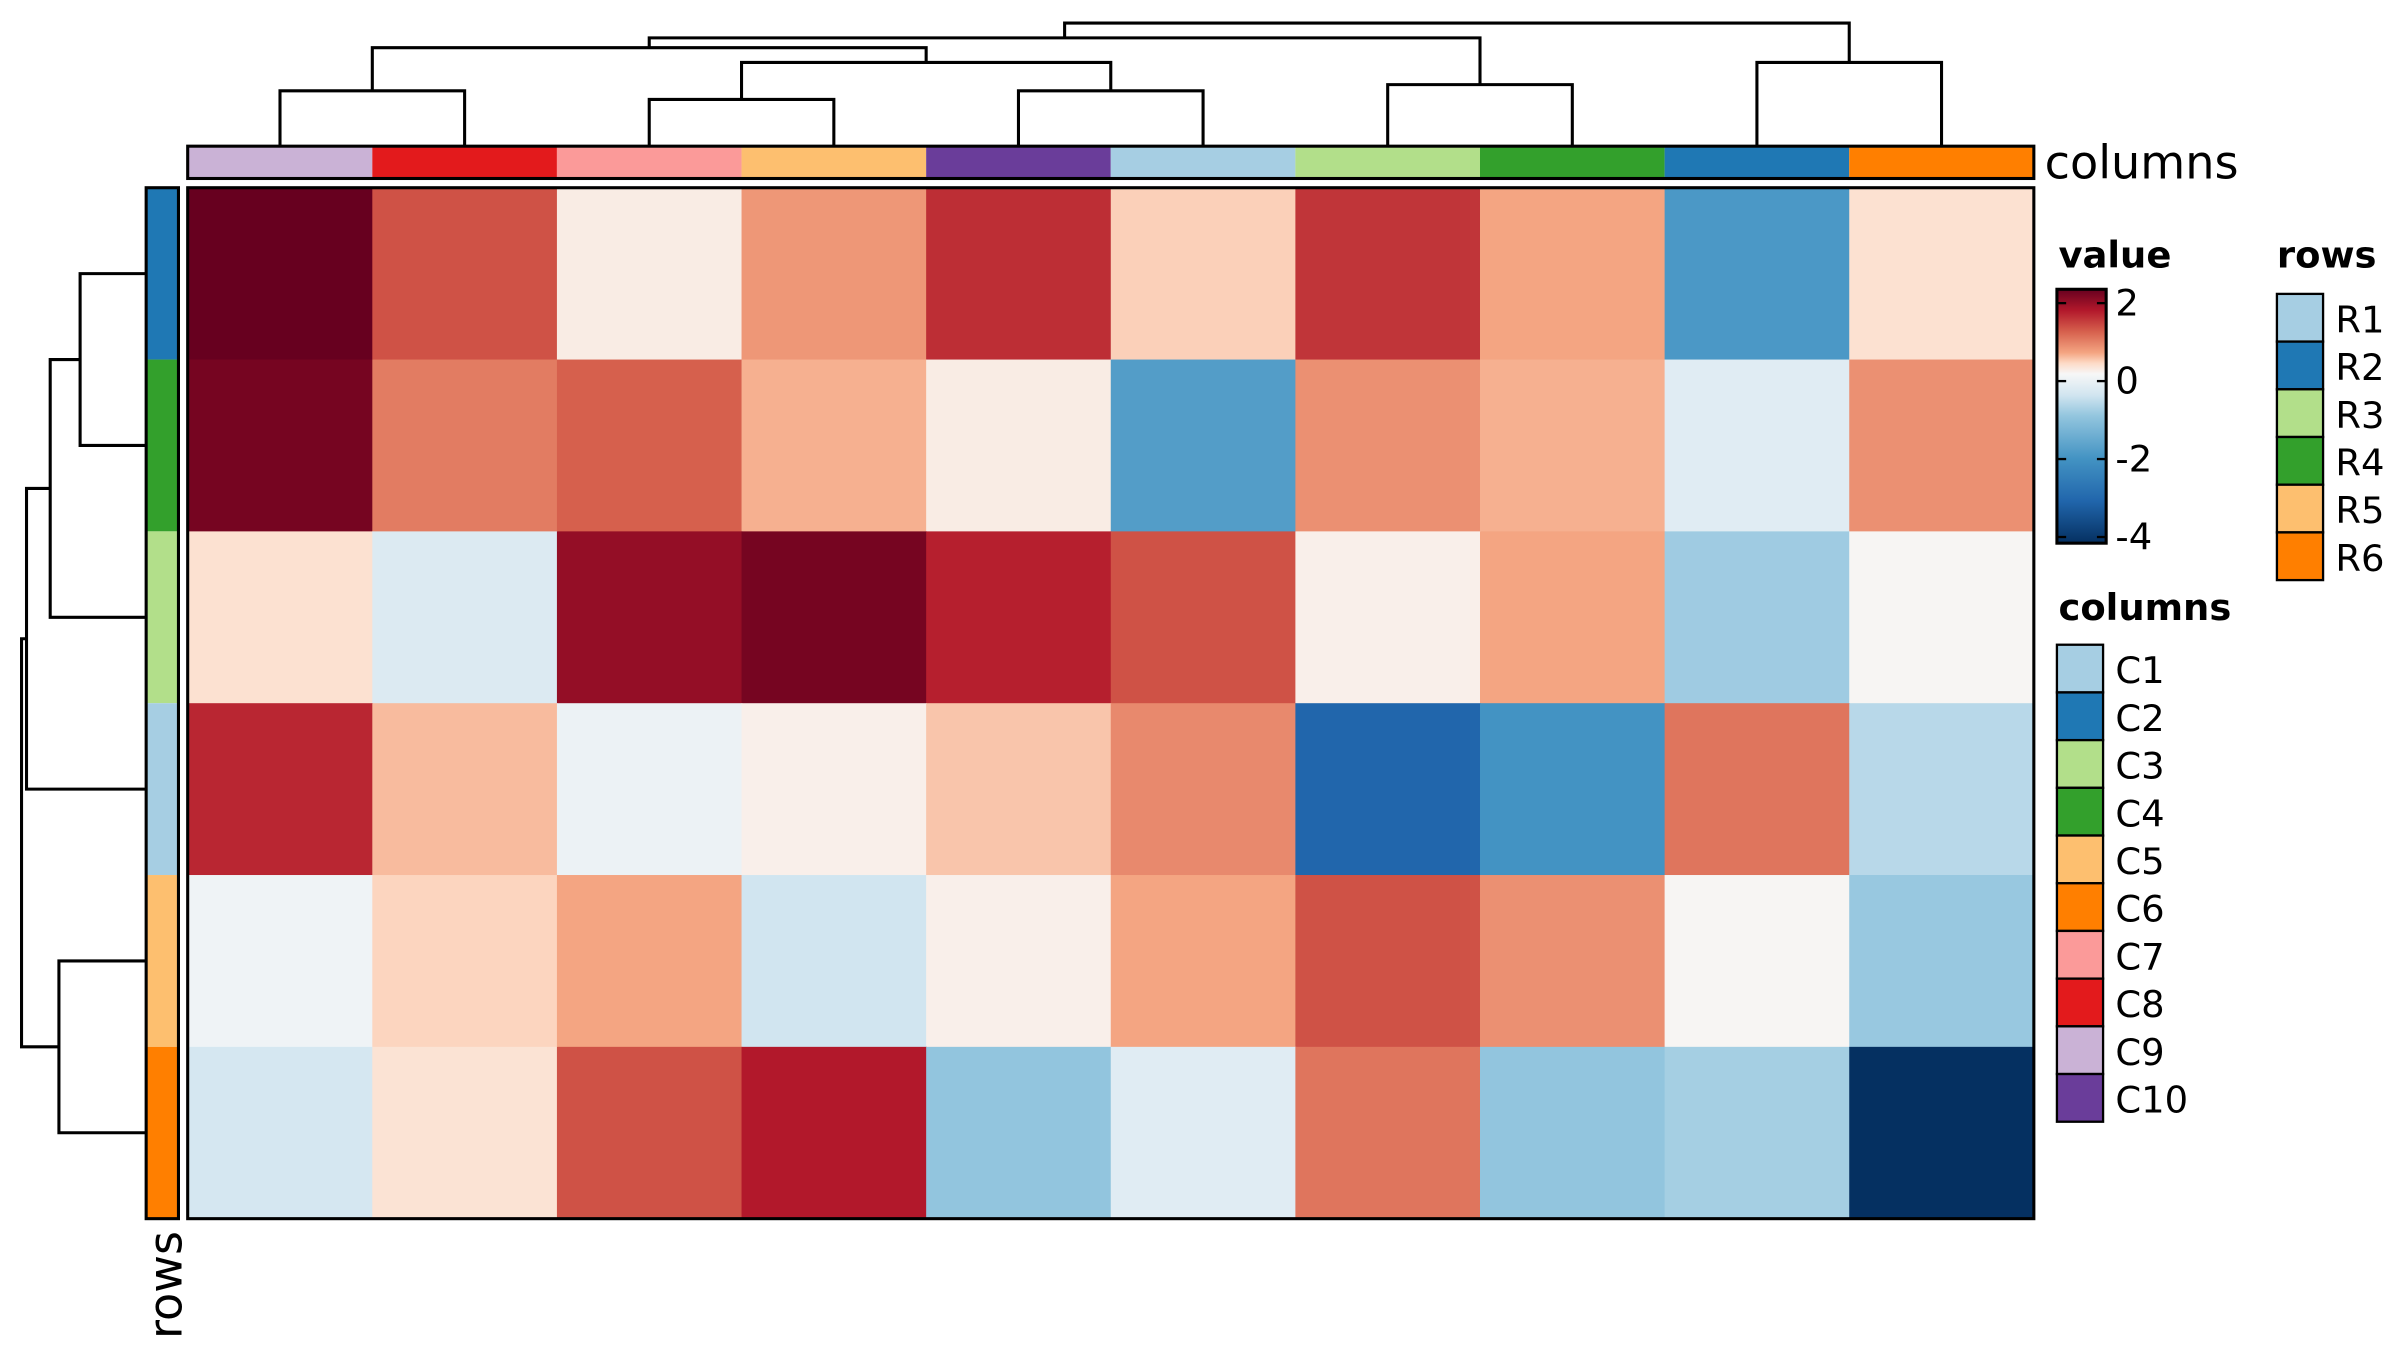 The height and width of the screenshot is (1351, 2400). What do you see at coordinates (834, 446) in the screenshot?
I see `heatmap-cell-R4-C5` at bounding box center [834, 446].